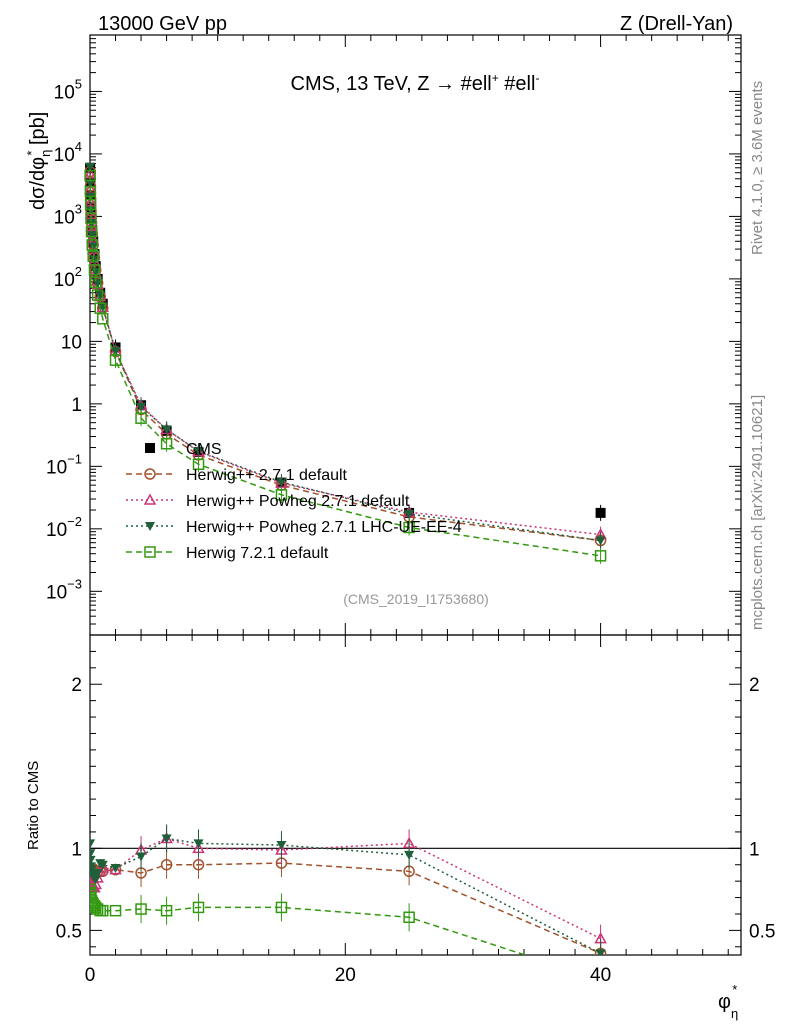 The height and width of the screenshot is (1024, 786). I want to click on y-tick-label: 10⁻¹, so click(64, 464).